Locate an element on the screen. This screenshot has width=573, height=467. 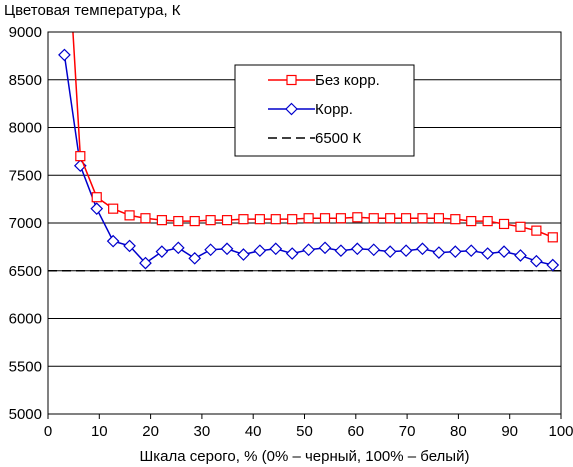
x-tick-label-90: 90 is located at coordinates (509, 431).